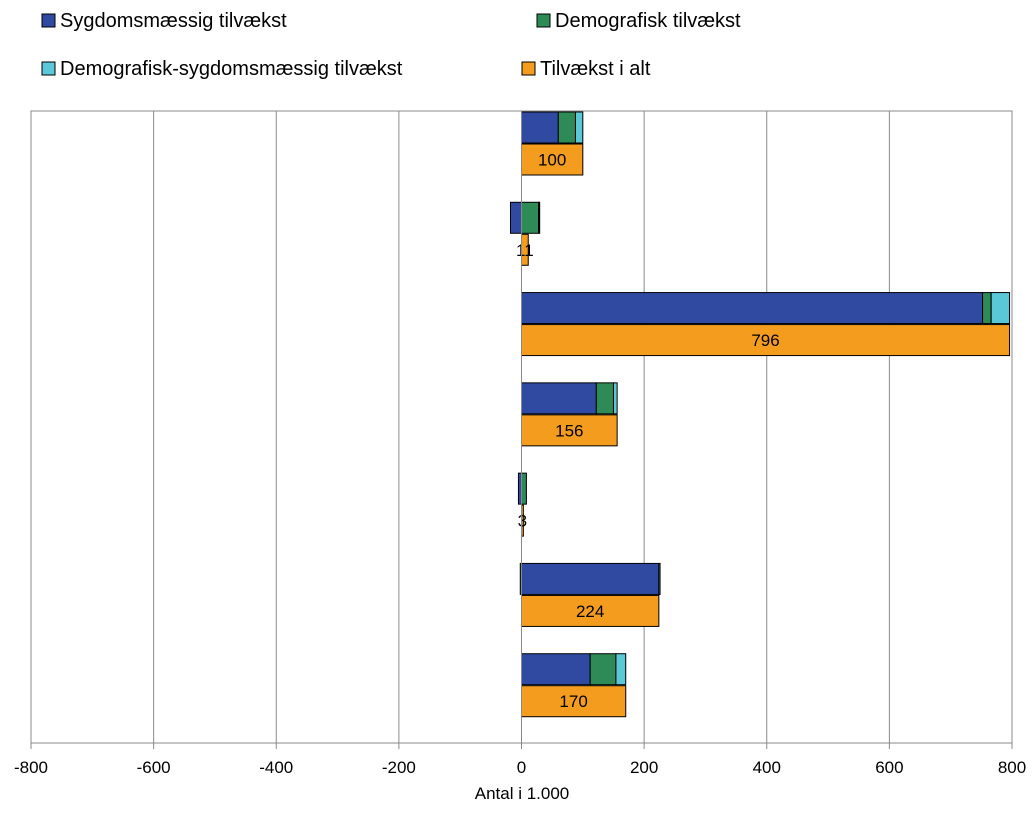 The width and height of the screenshot is (1033, 831). What do you see at coordinates (399, 767) in the screenshot?
I see `x-tick-label: -200` at bounding box center [399, 767].